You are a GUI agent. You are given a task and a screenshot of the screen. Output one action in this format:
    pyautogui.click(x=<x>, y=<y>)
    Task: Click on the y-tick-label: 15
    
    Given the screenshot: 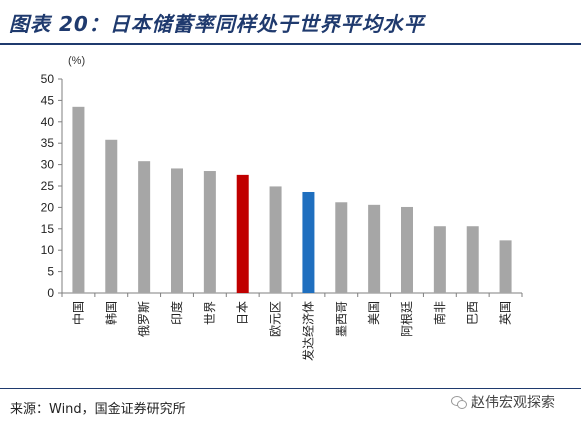 What is the action you would take?
    pyautogui.click(x=48, y=229)
    